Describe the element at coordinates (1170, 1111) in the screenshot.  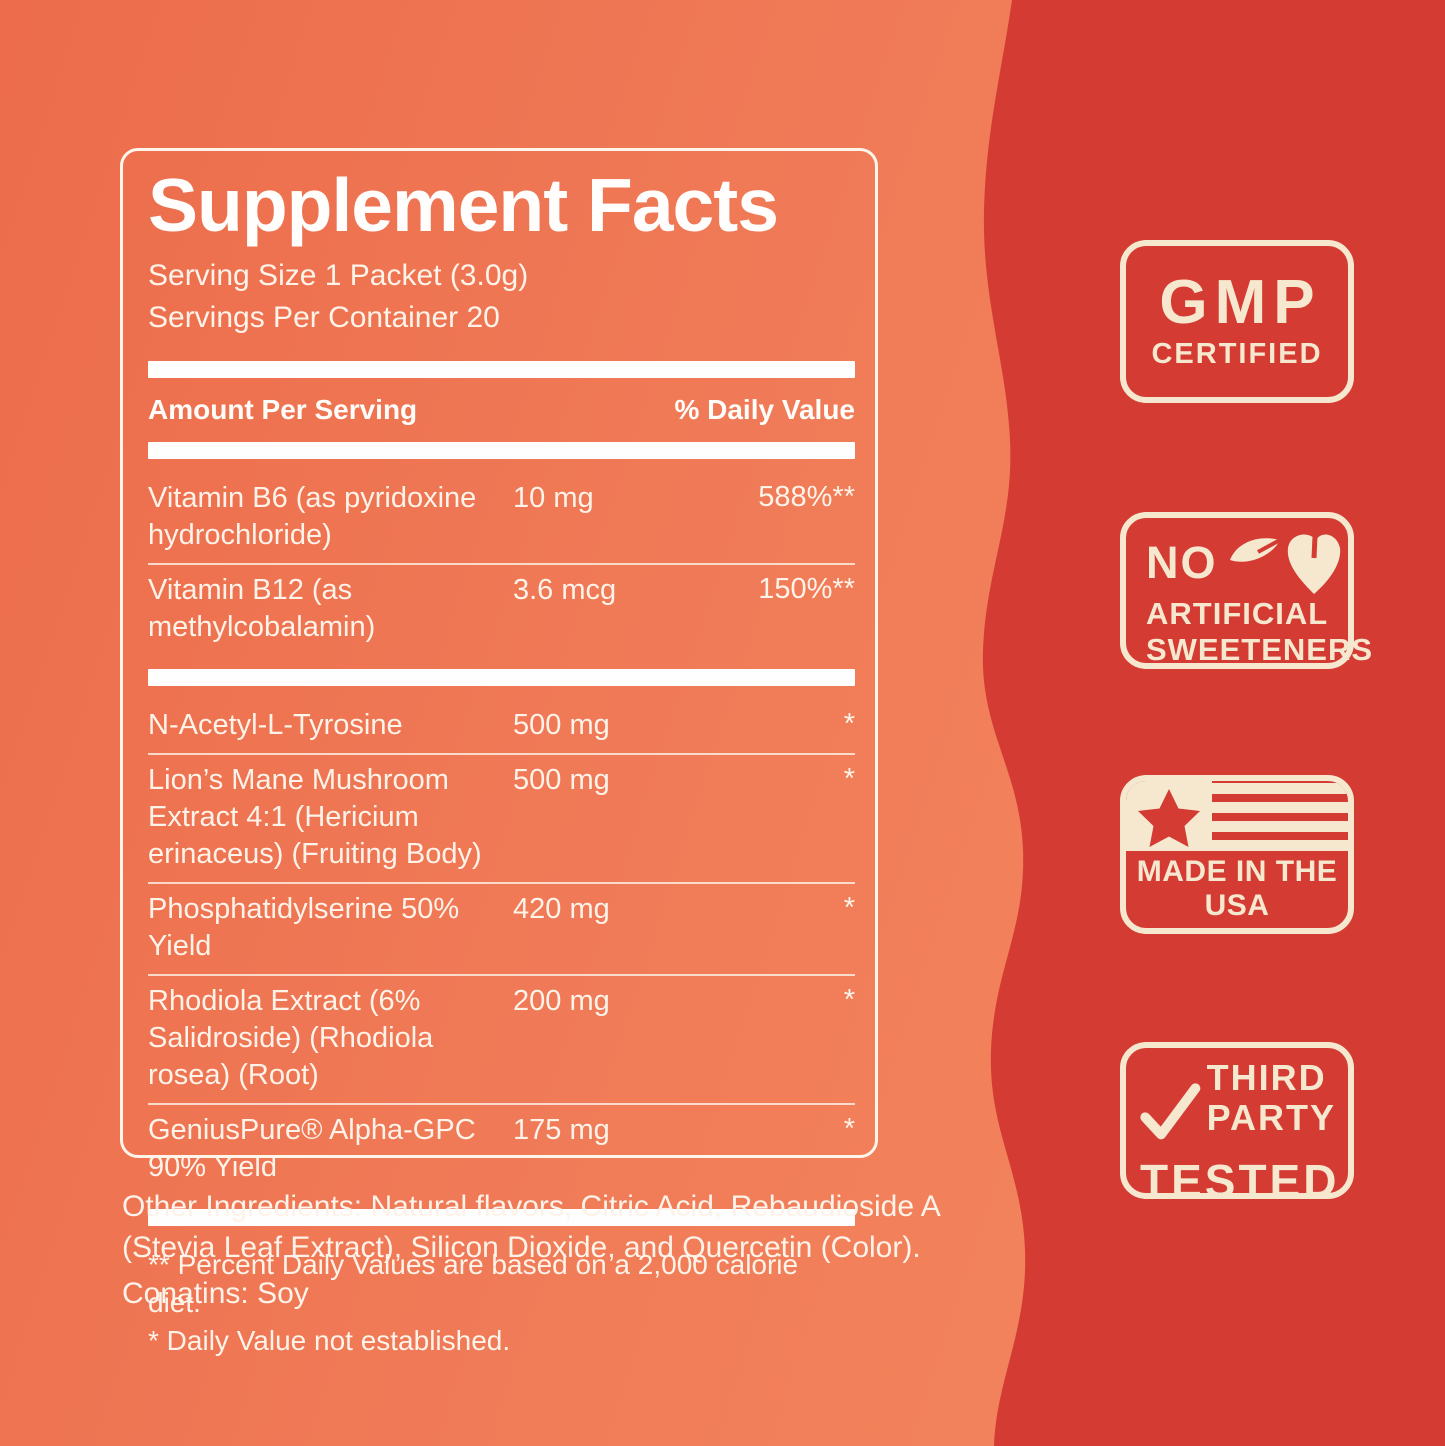
I see `checkmark-icon` at that location.